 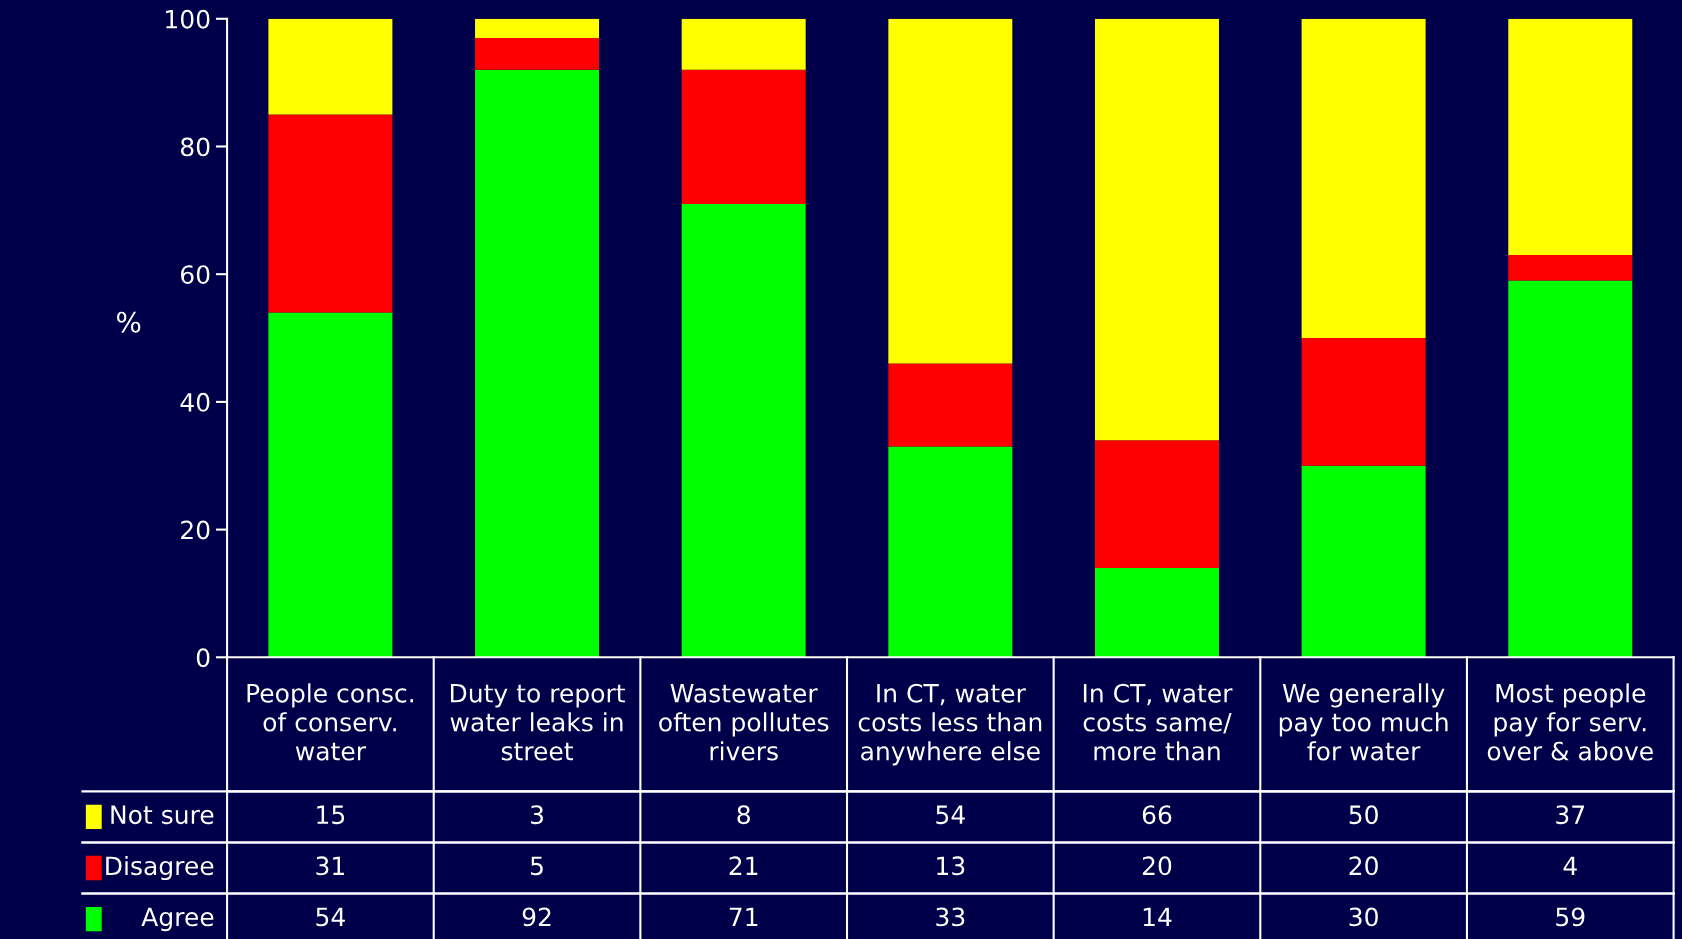 I want to click on data-label: 31, so click(x=330, y=866).